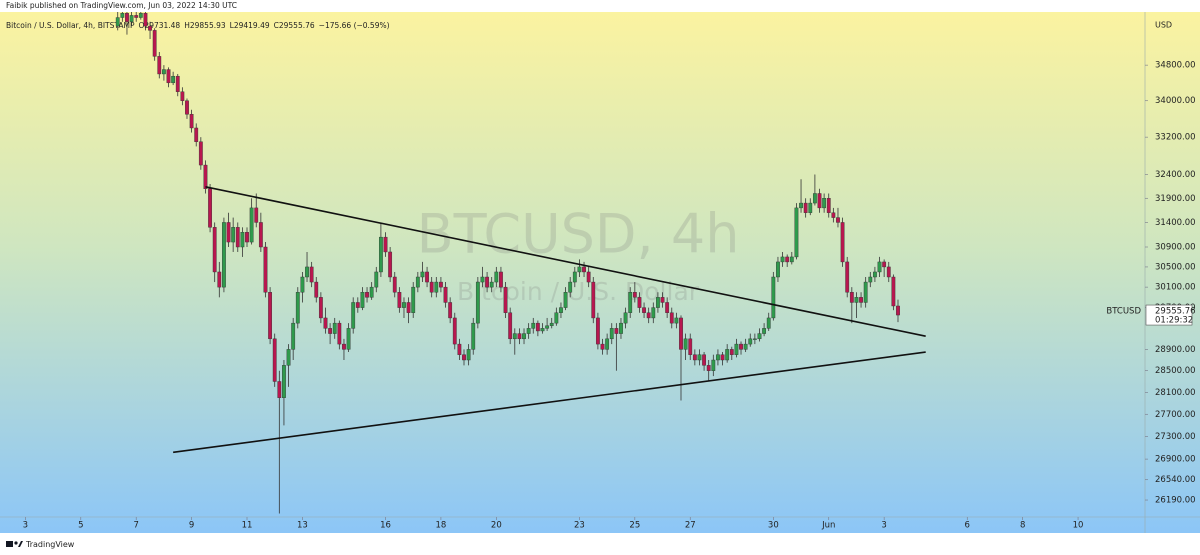  Describe the element at coordinates (1175, 501) in the screenshot. I see `y-tick-label: 26190.00` at that location.